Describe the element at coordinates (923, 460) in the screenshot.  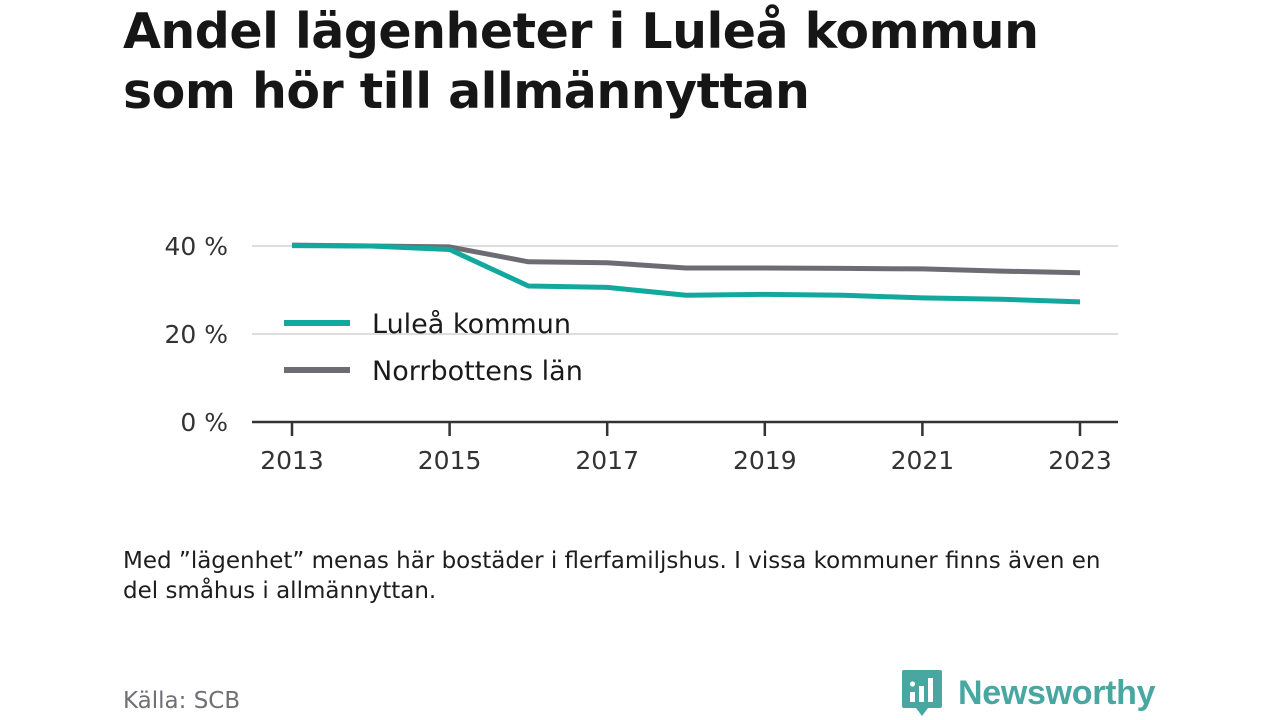
I see `x-tick-label: 2021` at that location.